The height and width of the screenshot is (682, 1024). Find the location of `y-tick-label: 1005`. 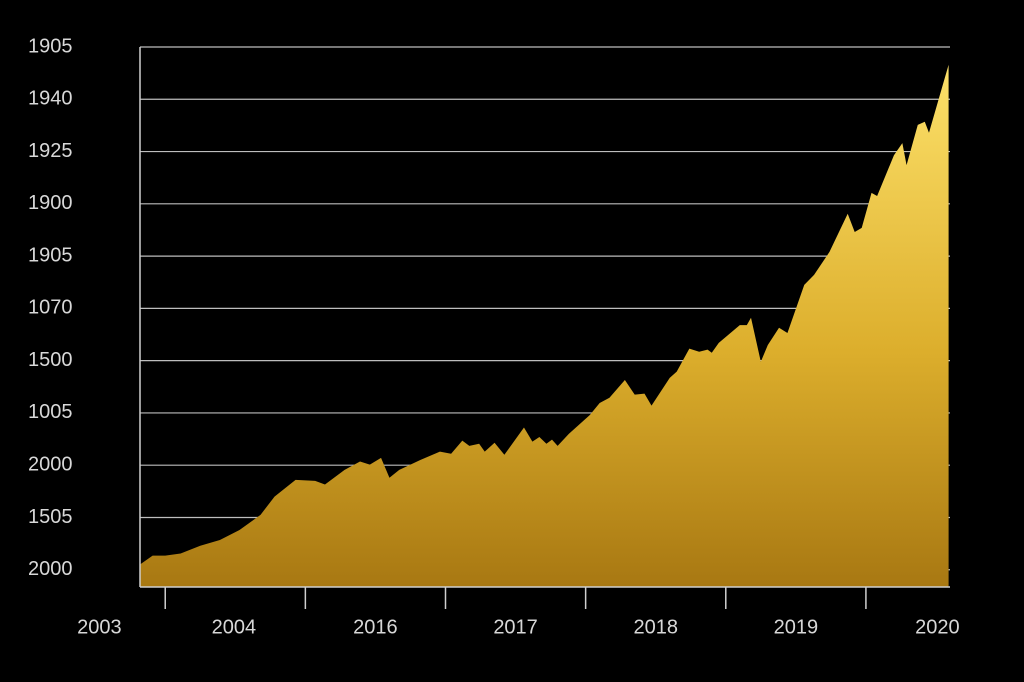

y-tick-label: 1005 is located at coordinates (50, 412).